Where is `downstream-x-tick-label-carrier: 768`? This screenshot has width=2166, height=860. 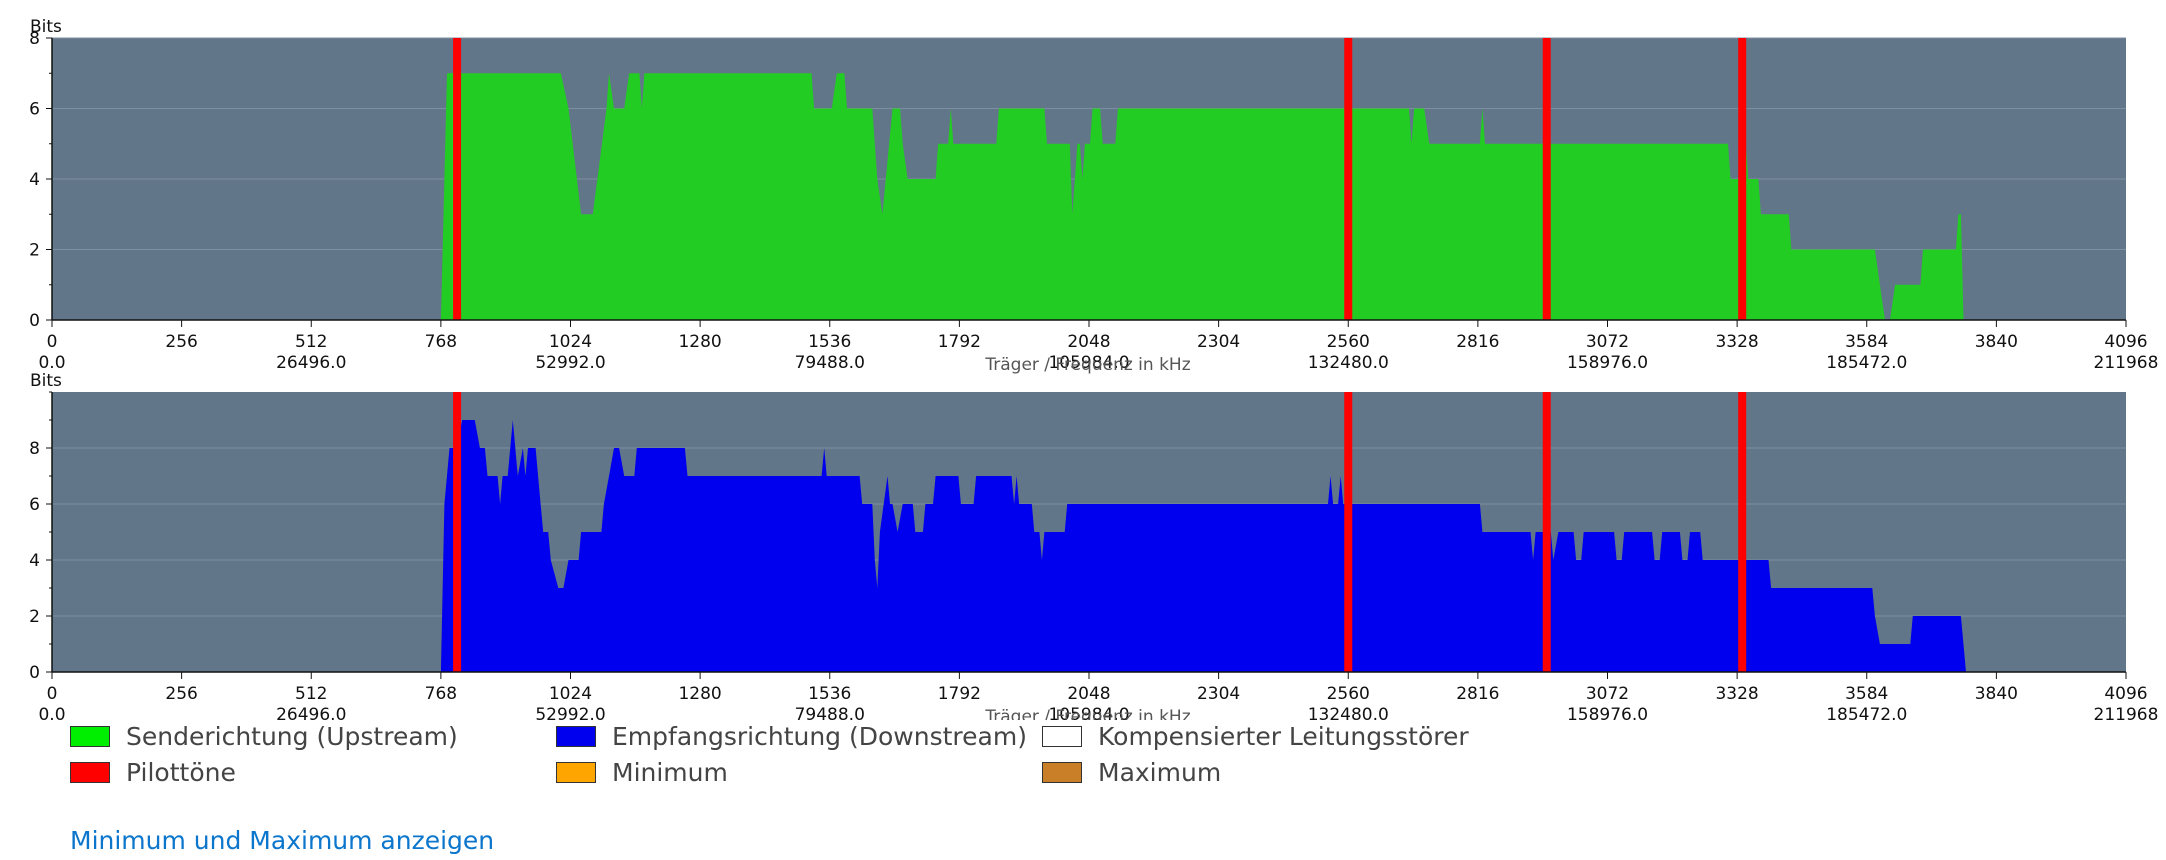 downstream-x-tick-label-carrier: 768 is located at coordinates (441, 694).